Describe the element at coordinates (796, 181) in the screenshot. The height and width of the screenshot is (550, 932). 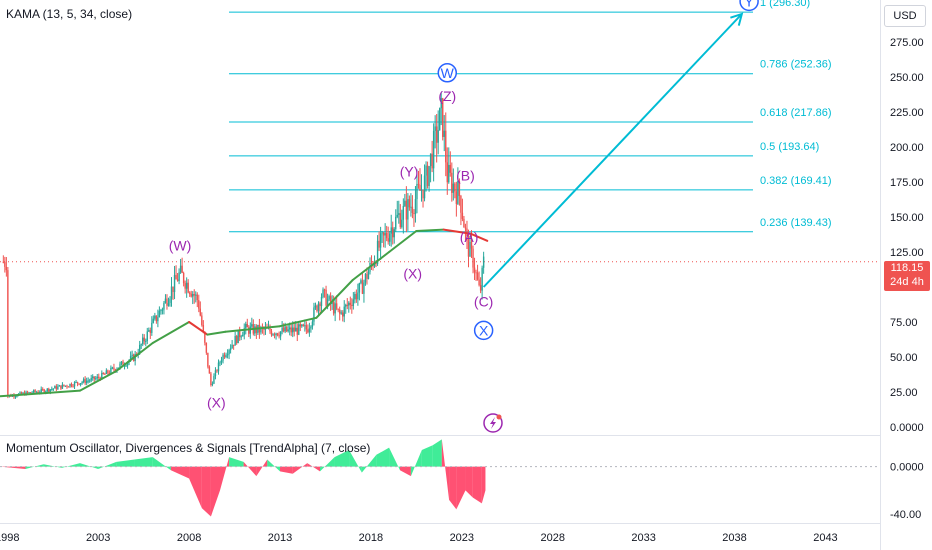
I see `fib-level-label: 0.382 (169.41)` at that location.